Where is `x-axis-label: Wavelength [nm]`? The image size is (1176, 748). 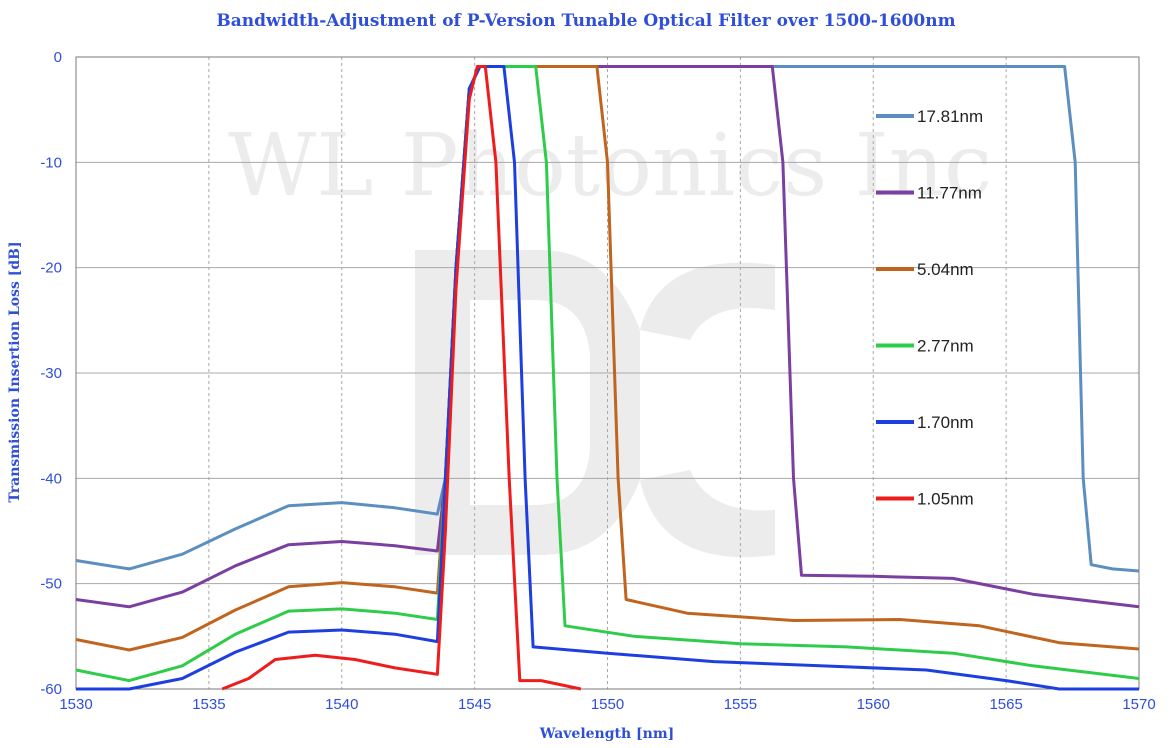
x-axis-label: Wavelength [nm] is located at coordinates (607, 734).